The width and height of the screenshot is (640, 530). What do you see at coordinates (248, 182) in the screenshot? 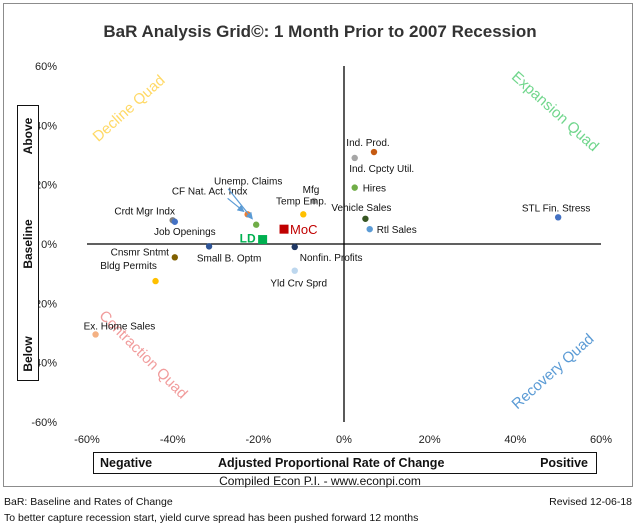
I see `point-label-unemp-claims: Unemp. Claims` at bounding box center [248, 182].